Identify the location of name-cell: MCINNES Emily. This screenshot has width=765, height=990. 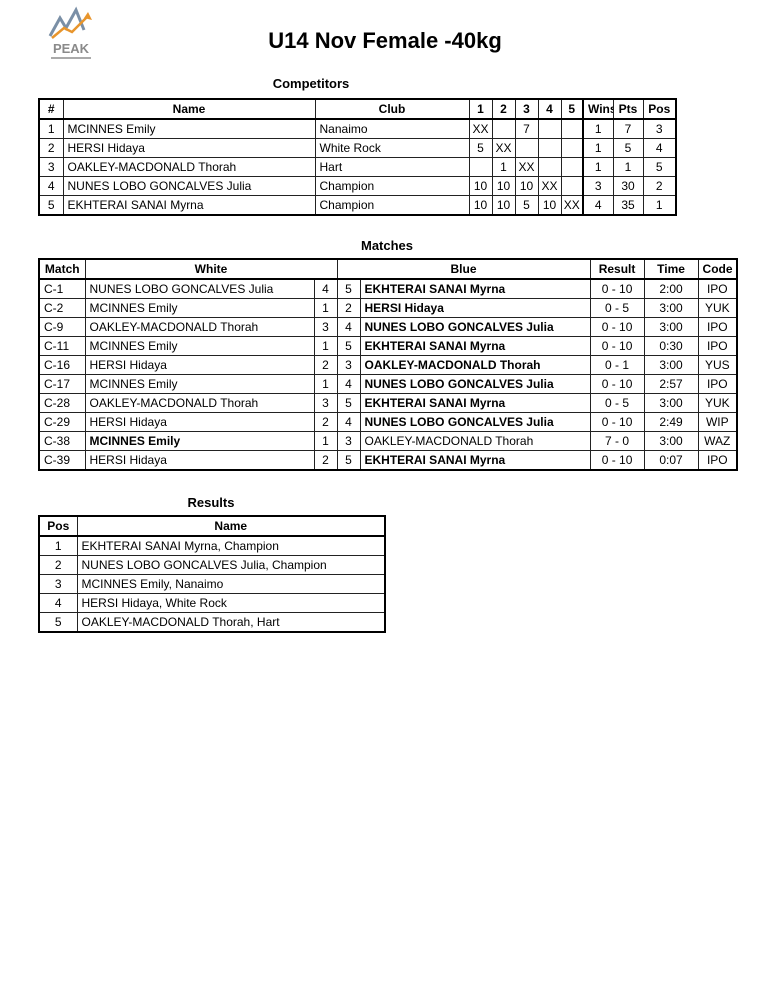
(189, 128).